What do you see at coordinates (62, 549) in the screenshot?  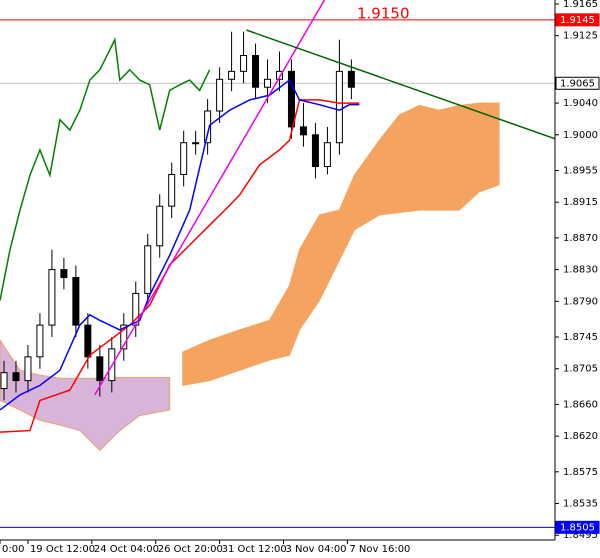 I see `x-tick-label: 19 Oct 12:00` at bounding box center [62, 549].